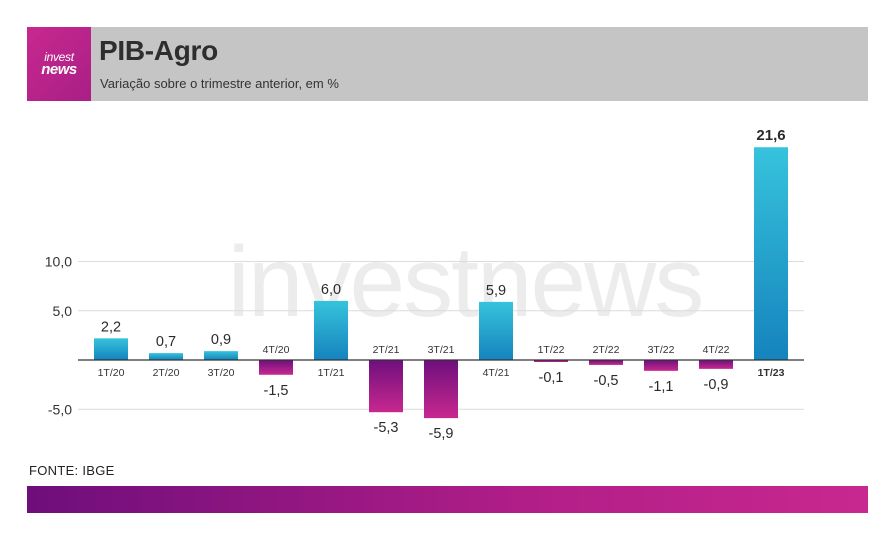  What do you see at coordinates (221, 340) in the screenshot?
I see `value-label: 0,9` at bounding box center [221, 340].